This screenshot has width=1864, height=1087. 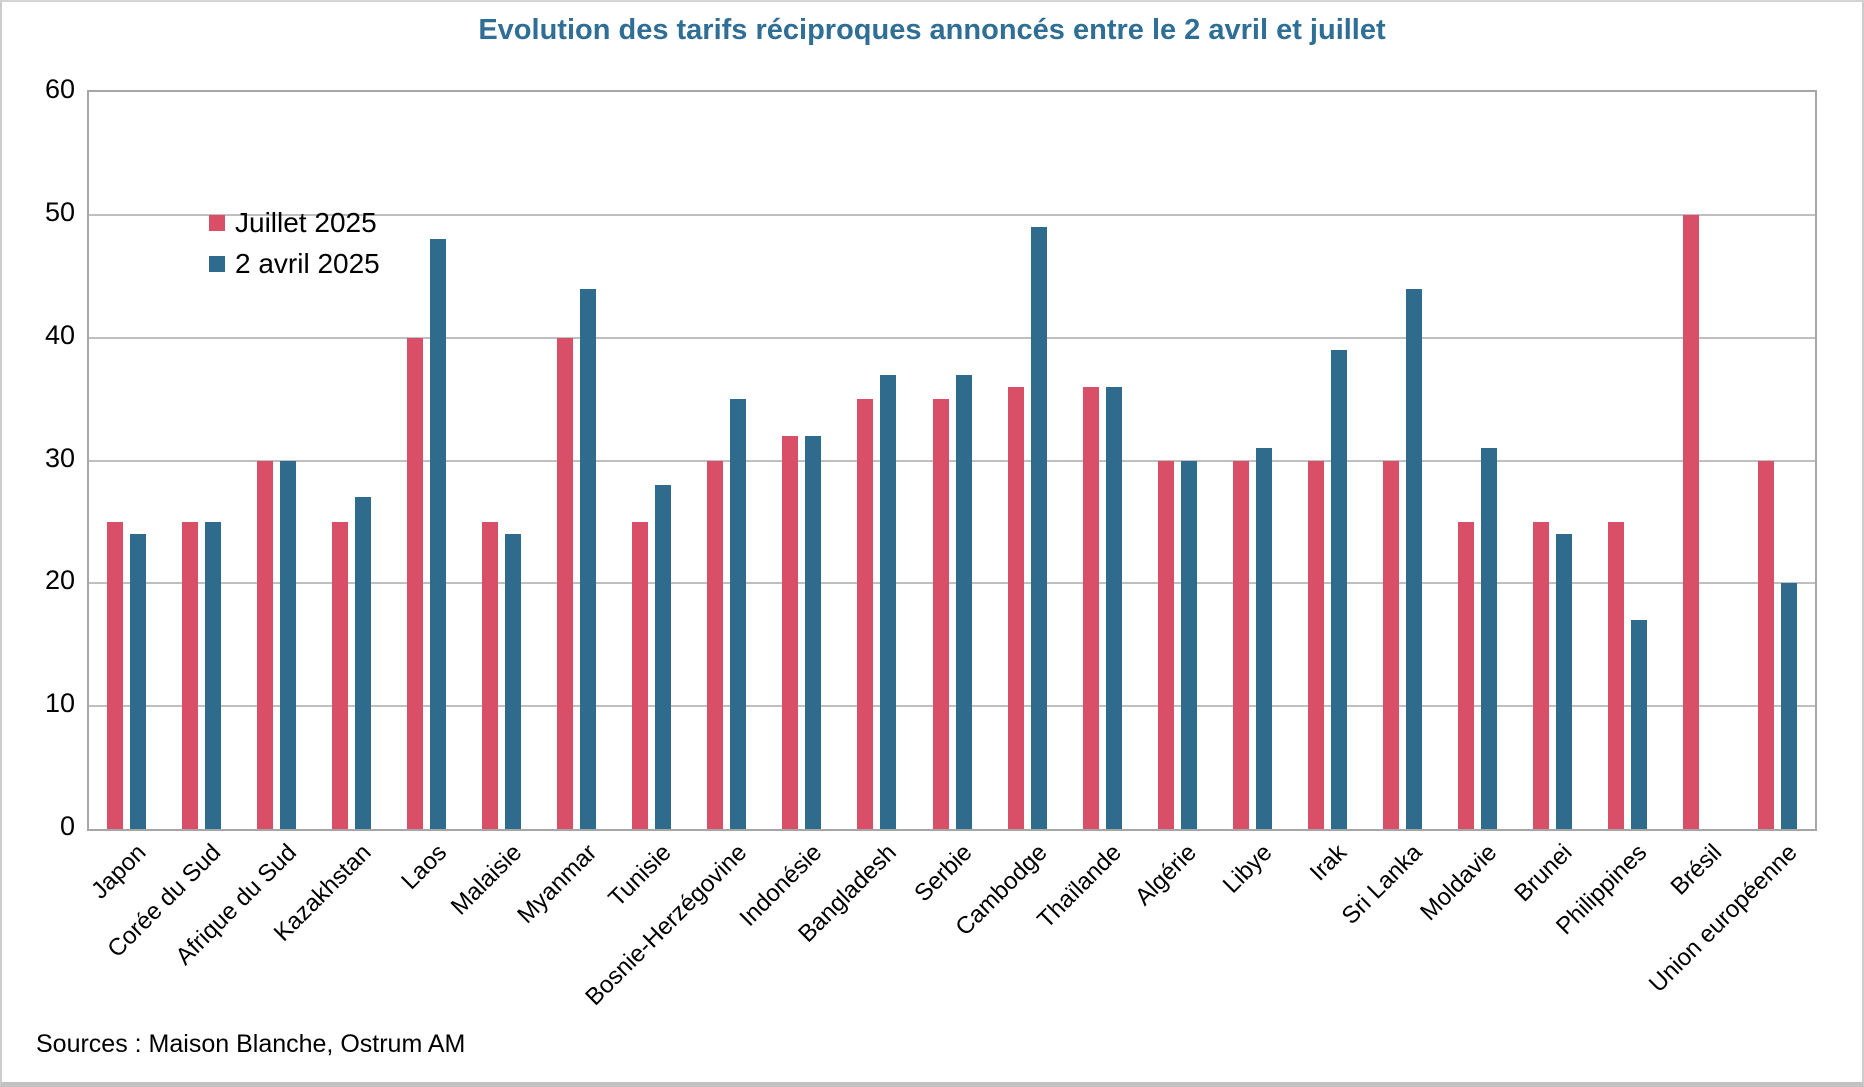 I want to click on x-axis-label-myanmar: Myanmar, so click(x=557, y=884).